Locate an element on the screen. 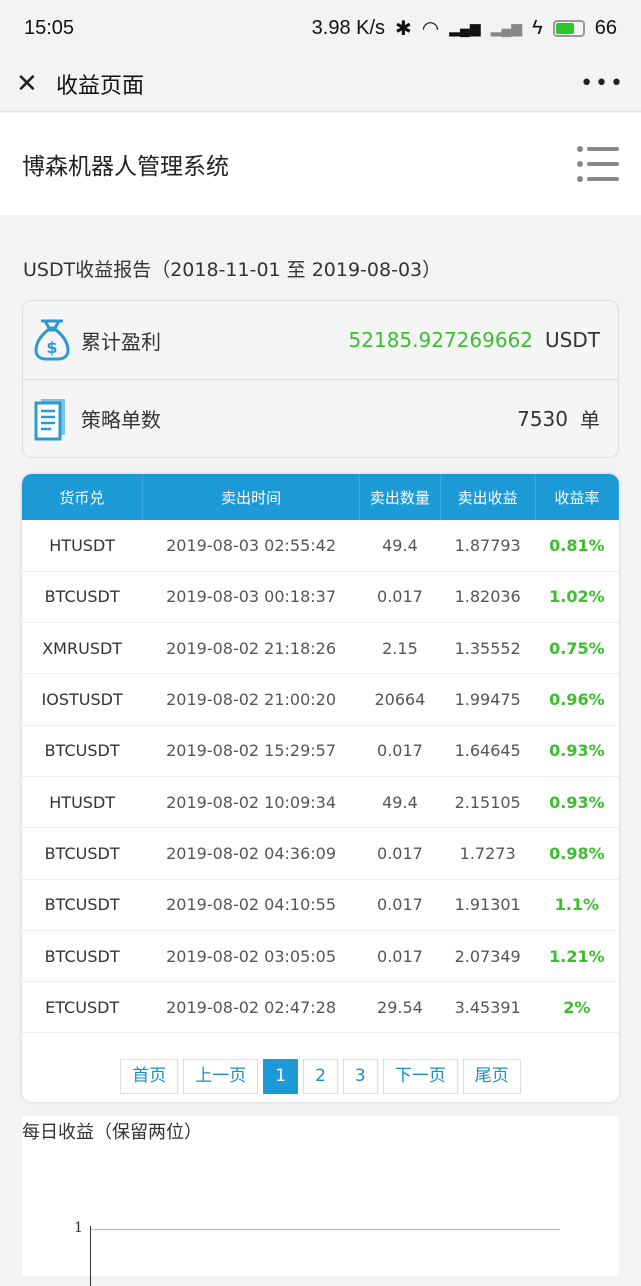 Image resolution: width=641 pixels, height=1286 pixels. quantity-cell: 29.54 is located at coordinates (400, 1007).